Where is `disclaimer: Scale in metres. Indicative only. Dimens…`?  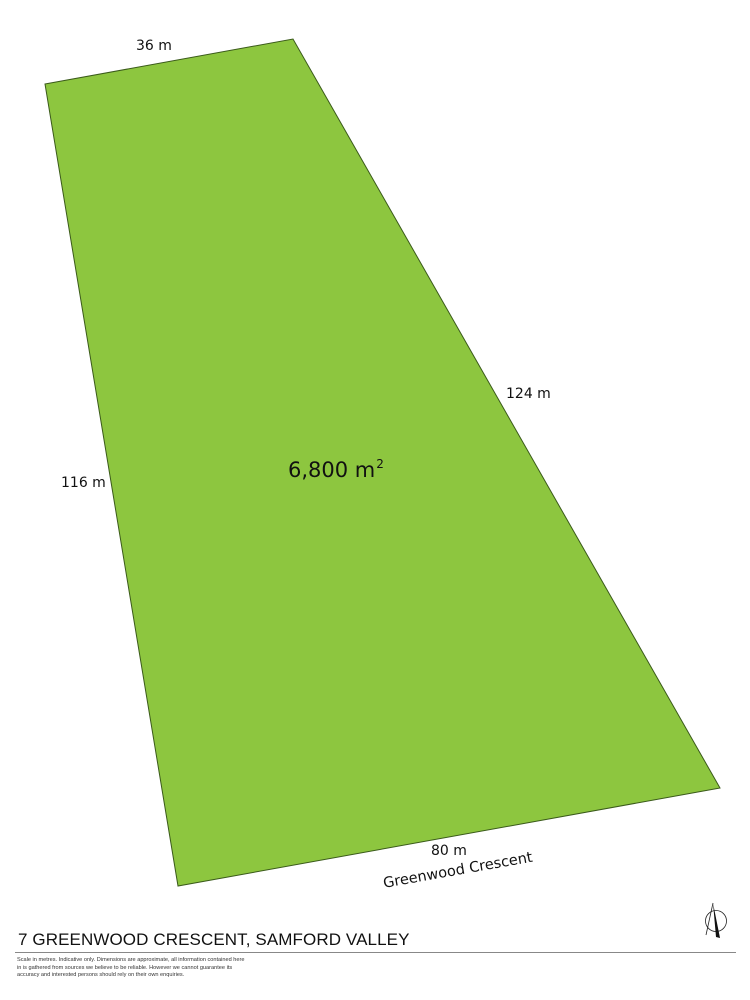
disclaimer: Scale in metres. Indicative only. Dimens… is located at coordinates (131, 967).